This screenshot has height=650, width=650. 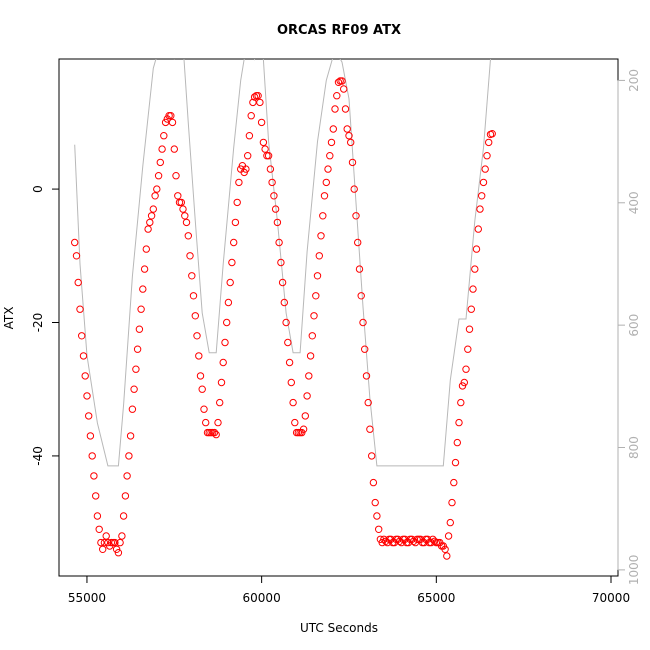 What do you see at coordinates (634, 570) in the screenshot?
I see `y2-tick-label: 1000` at bounding box center [634, 570].